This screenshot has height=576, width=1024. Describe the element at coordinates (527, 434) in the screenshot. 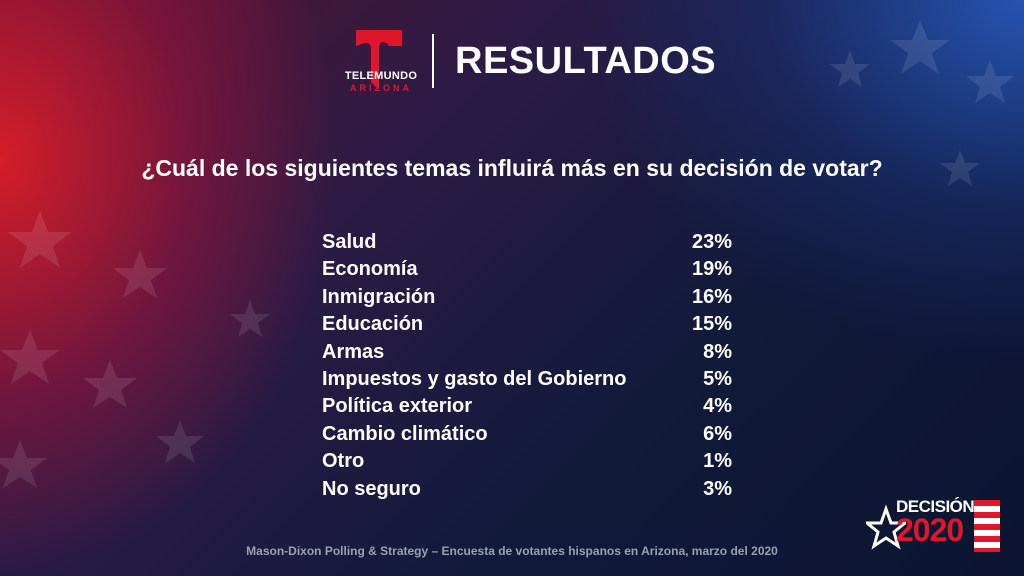

I see `table-row: Cambio climático 6%` at that location.